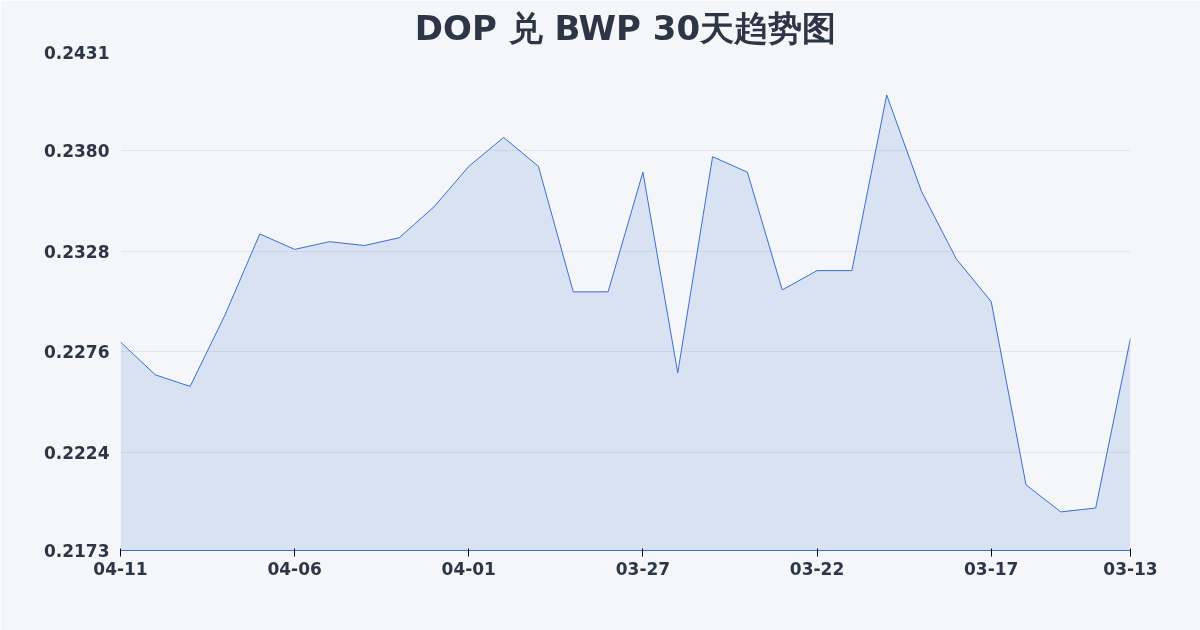  What do you see at coordinates (76, 251) in the screenshot?
I see `y-tick-label: 0.2328` at bounding box center [76, 251].